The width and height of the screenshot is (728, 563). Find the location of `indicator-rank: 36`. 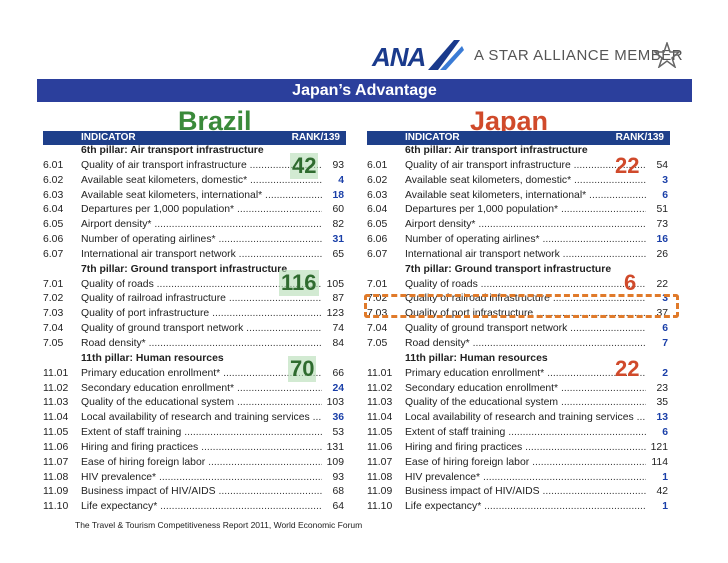

indicator-rank: 36 is located at coordinates (337, 418).